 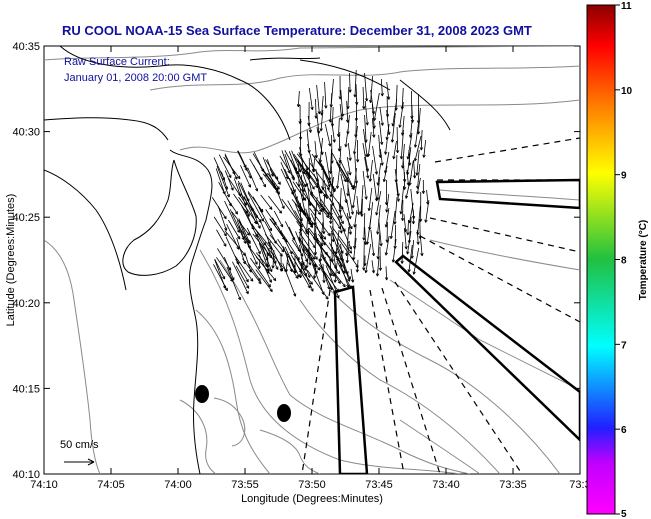 I want to click on colorbar-ticks: 11 10 9 8 7 6 5, so click(x=624, y=260).